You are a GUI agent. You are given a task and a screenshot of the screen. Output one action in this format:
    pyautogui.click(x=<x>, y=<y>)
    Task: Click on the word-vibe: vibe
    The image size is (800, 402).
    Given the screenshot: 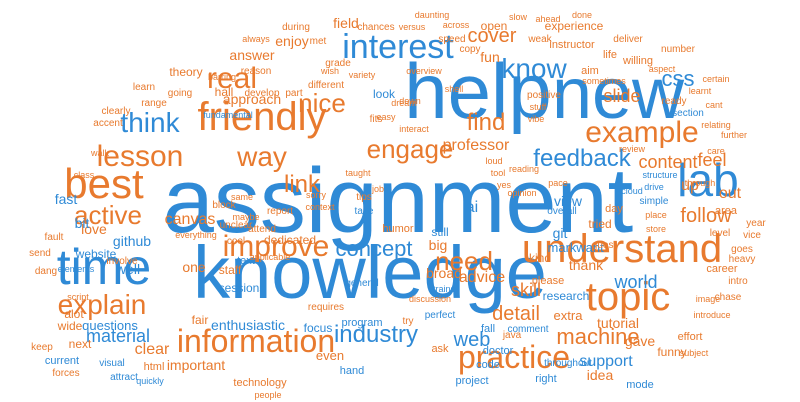 What is the action you would take?
    pyautogui.click(x=536, y=119)
    